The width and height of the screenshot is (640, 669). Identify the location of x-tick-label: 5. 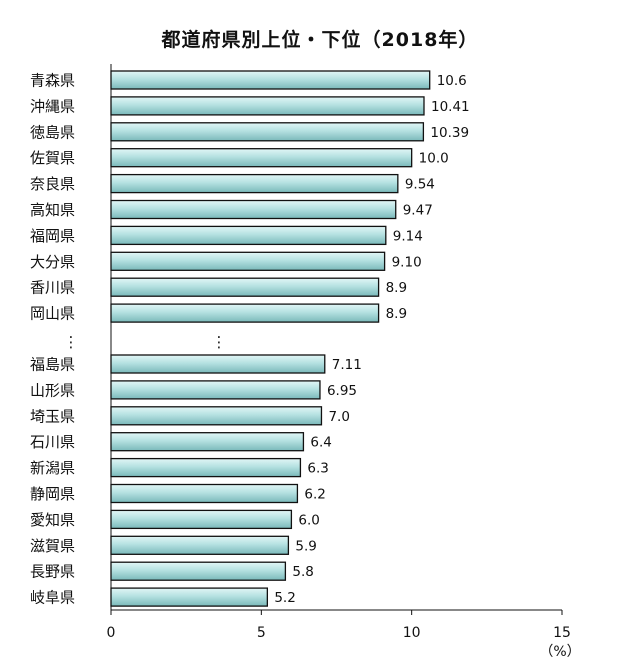
(261, 633).